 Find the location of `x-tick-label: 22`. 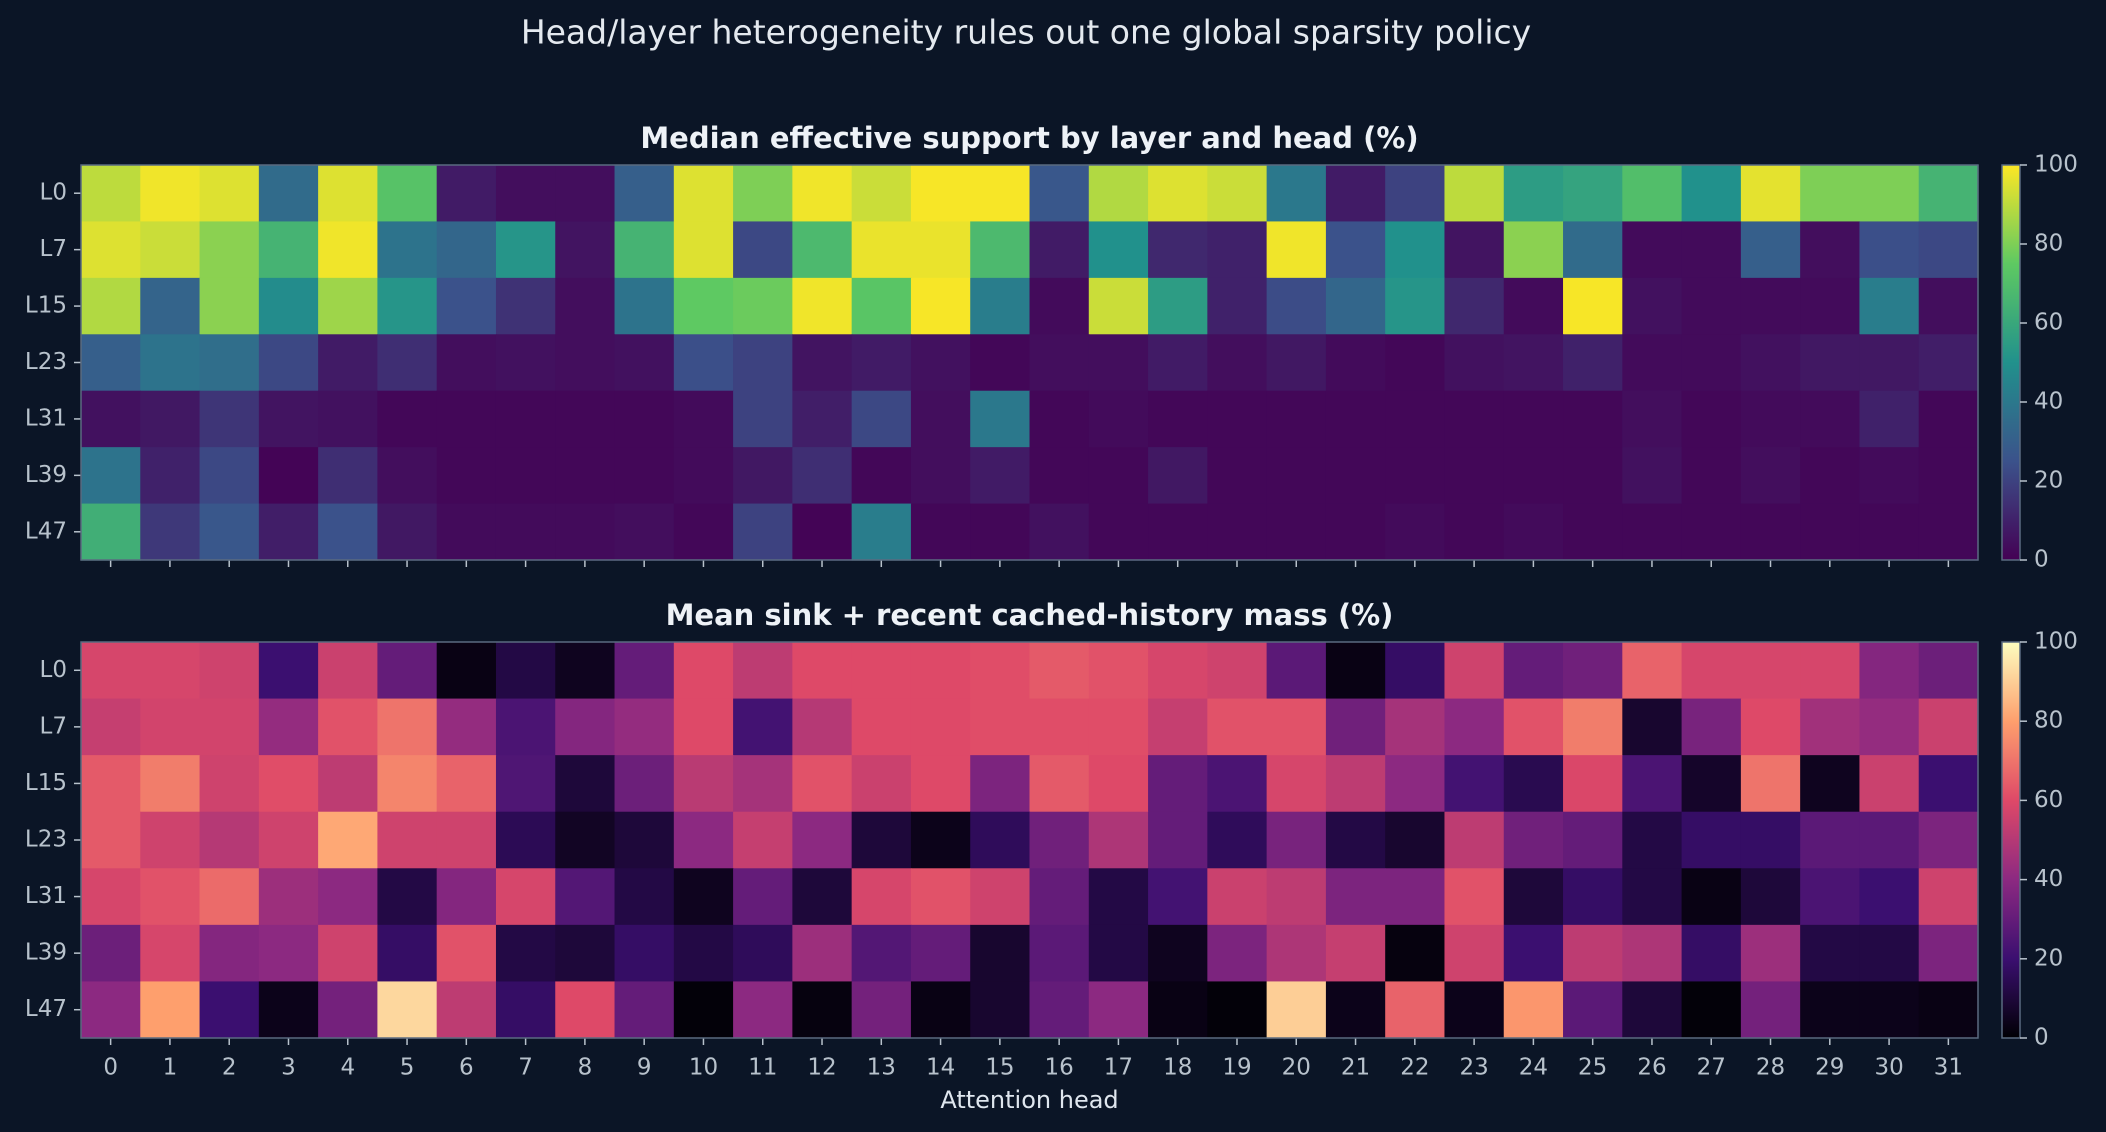

x-tick-label: 22 is located at coordinates (1414, 1068).